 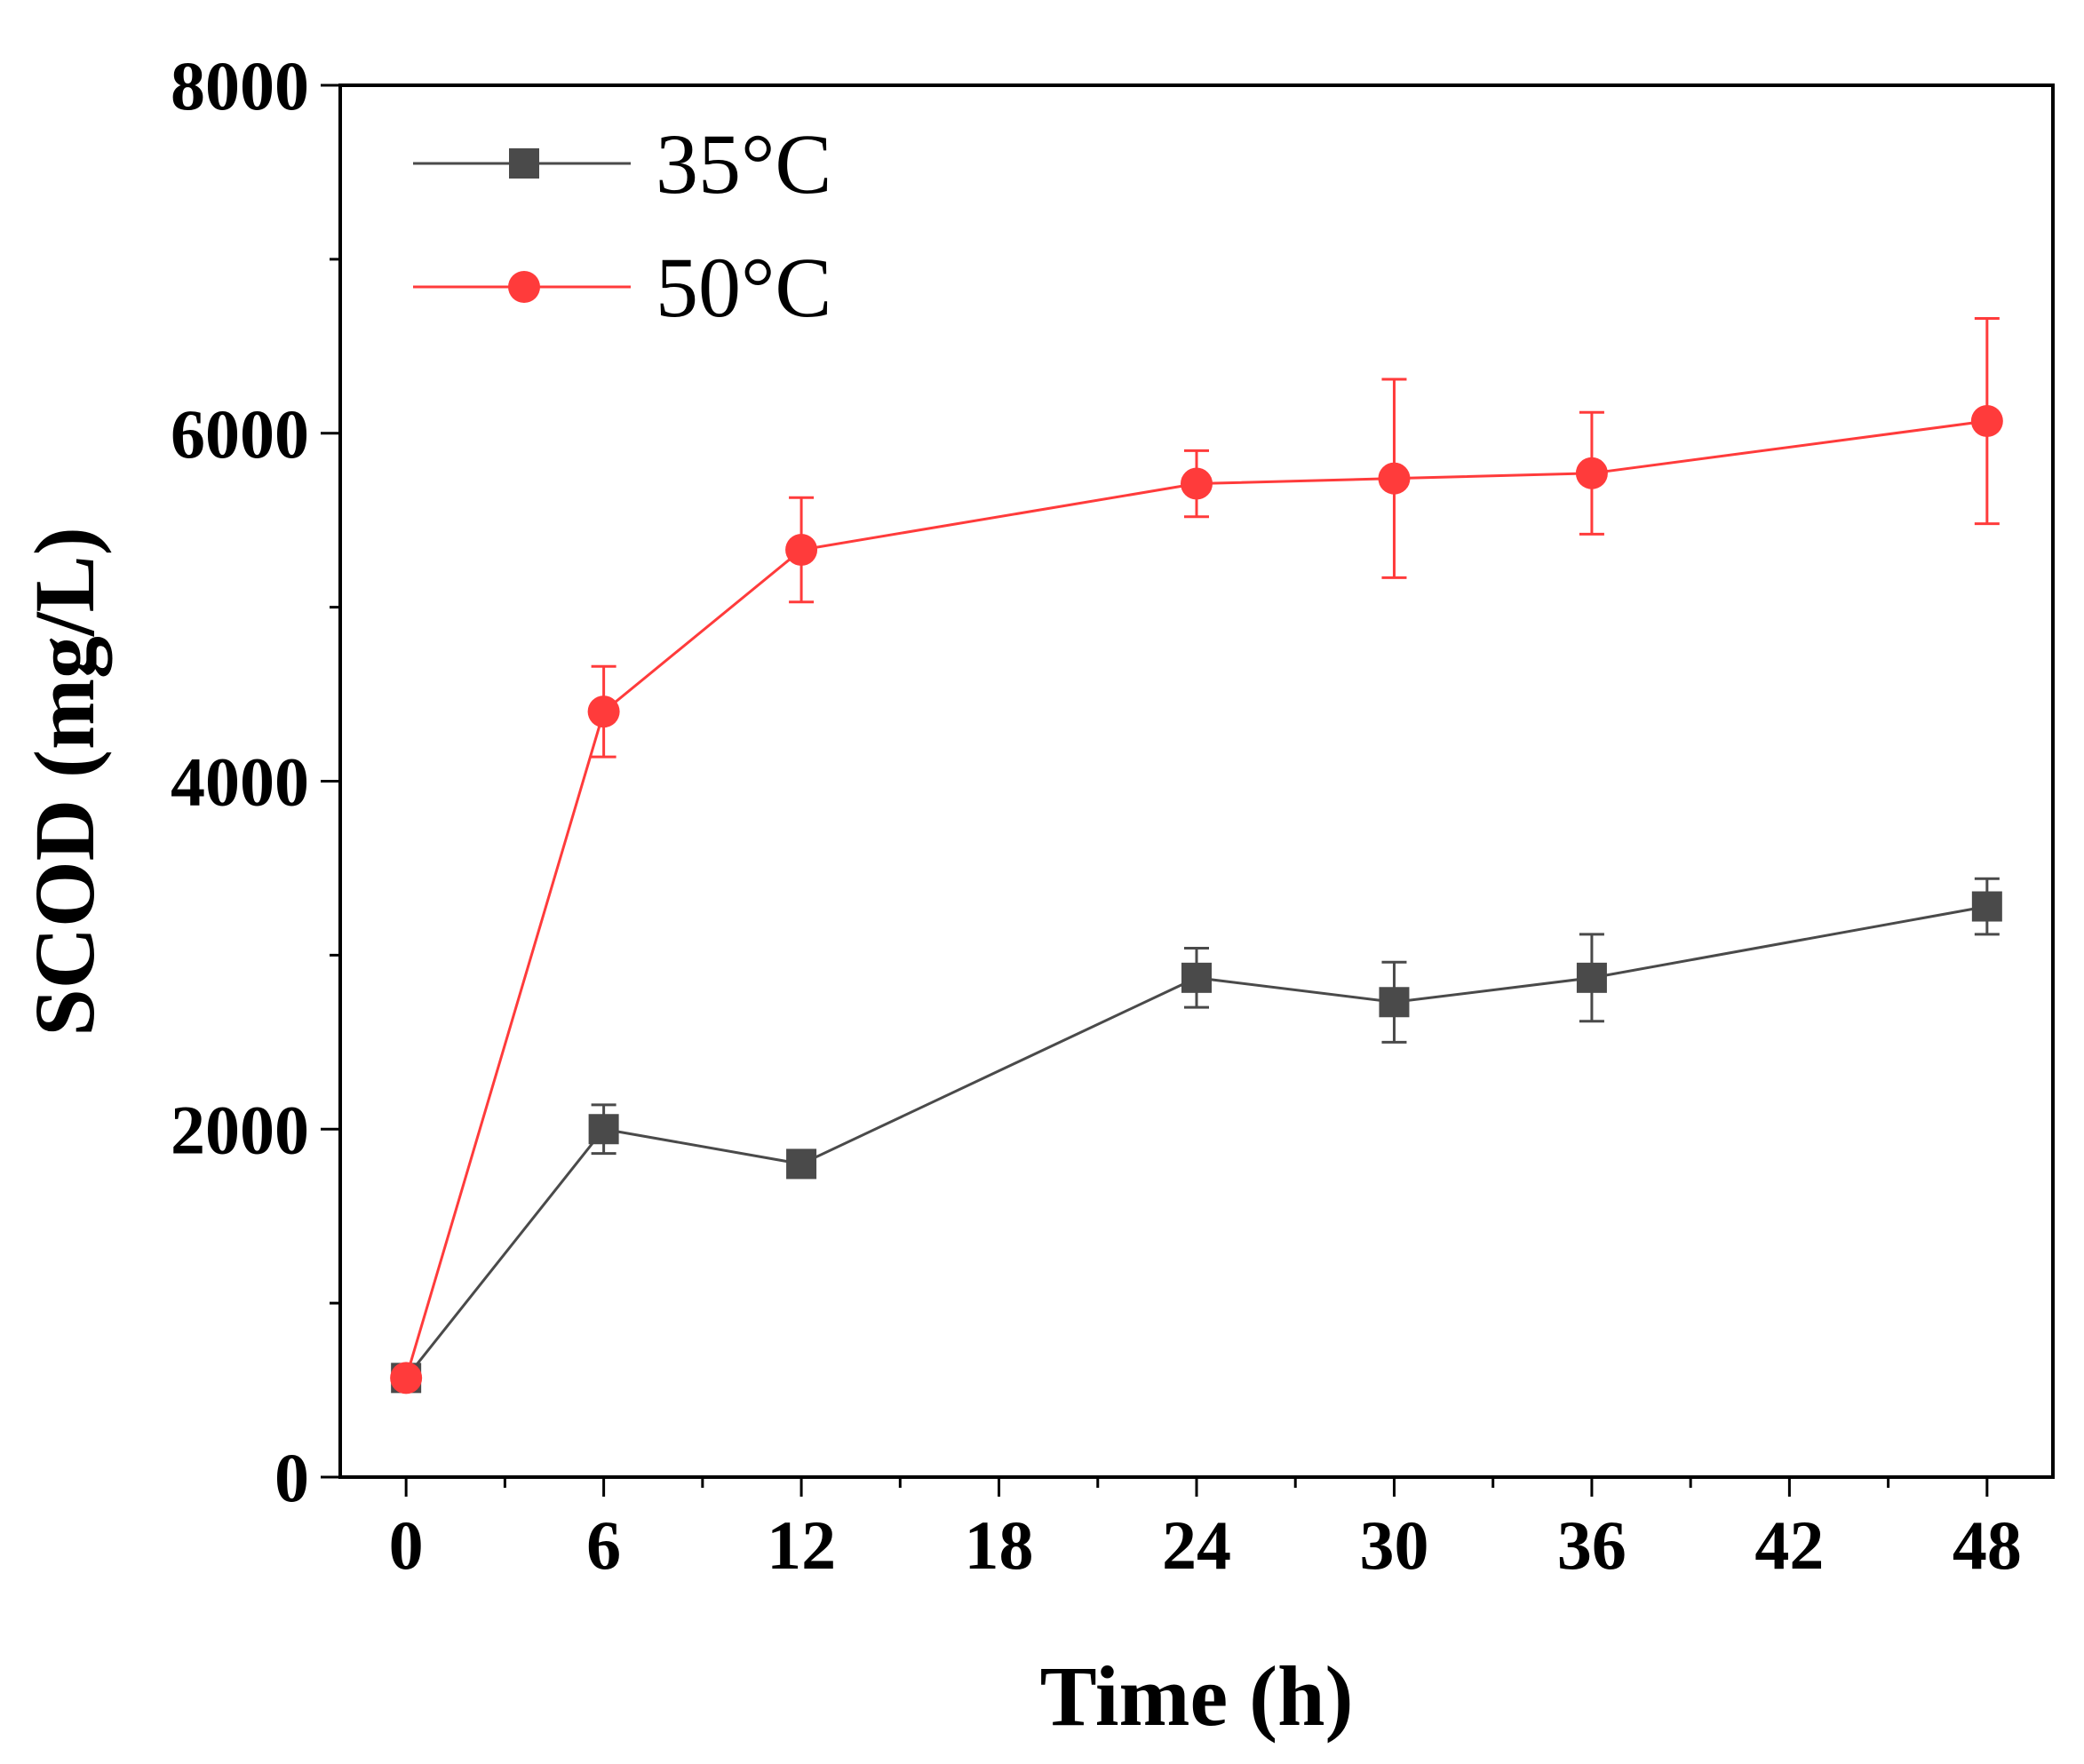 What do you see at coordinates (240, 85) in the screenshot?
I see `y-tick-label: 8000` at bounding box center [240, 85].